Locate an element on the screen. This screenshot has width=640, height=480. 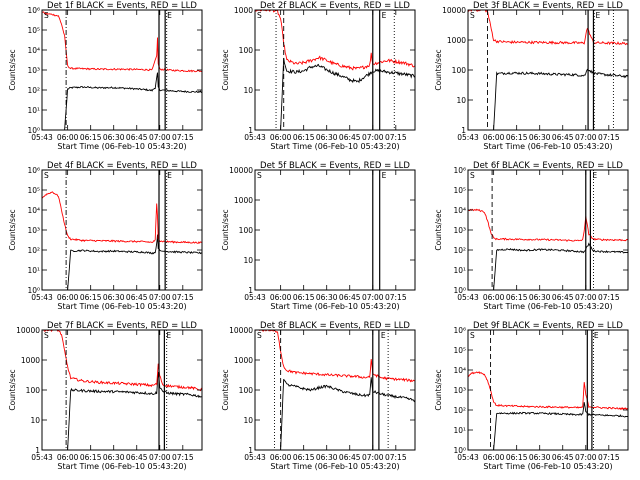
panel-7-xtick-label: 07:00 is located at coordinates (160, 457).